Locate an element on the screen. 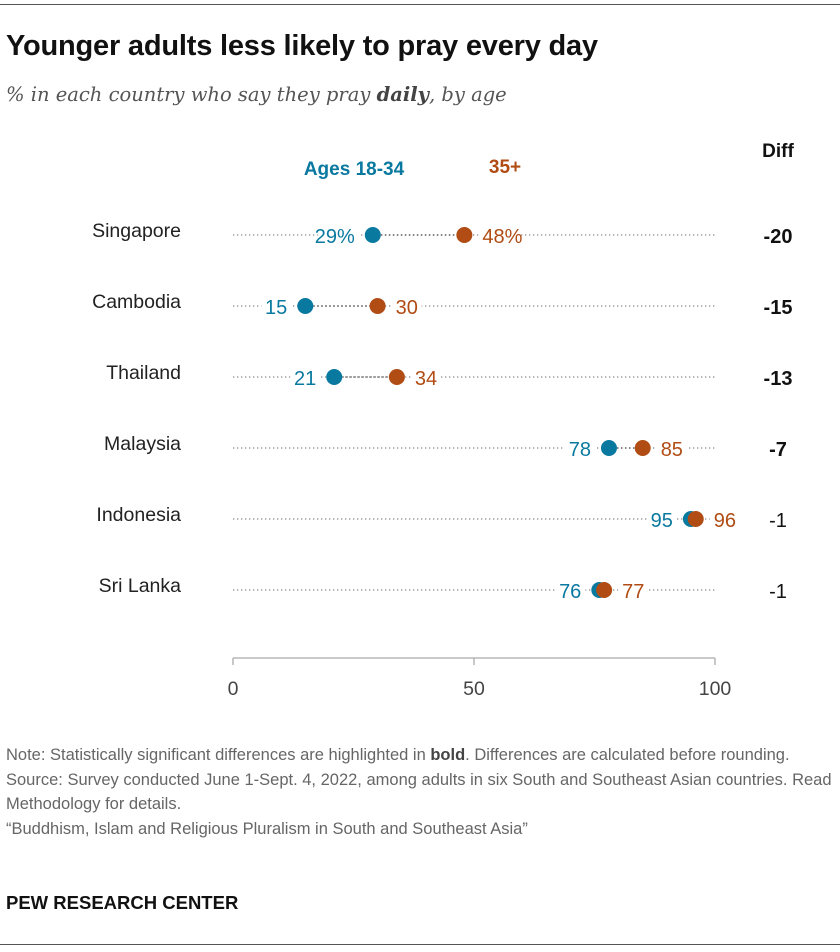  value-label-ages-18-34: 15 is located at coordinates (276, 308).